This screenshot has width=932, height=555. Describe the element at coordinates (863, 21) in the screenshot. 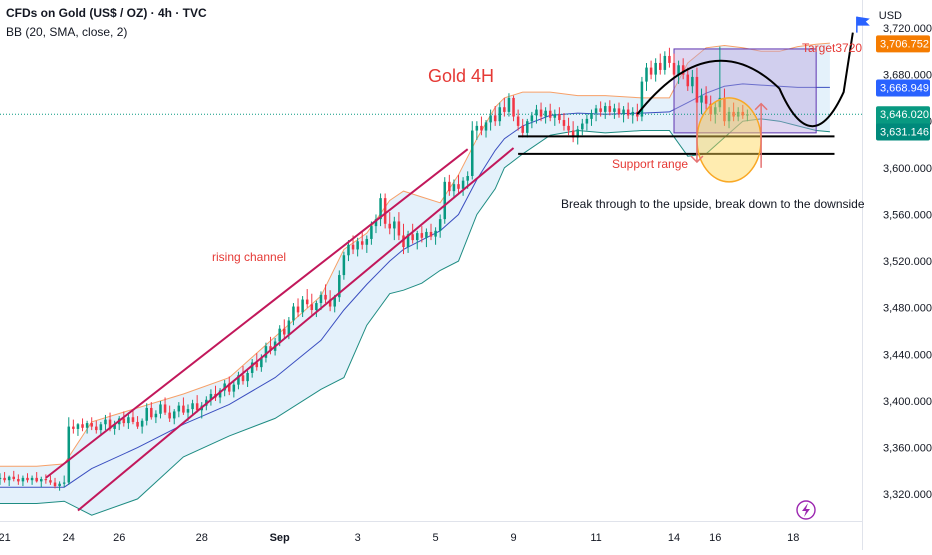

I see `target-flag` at that location.